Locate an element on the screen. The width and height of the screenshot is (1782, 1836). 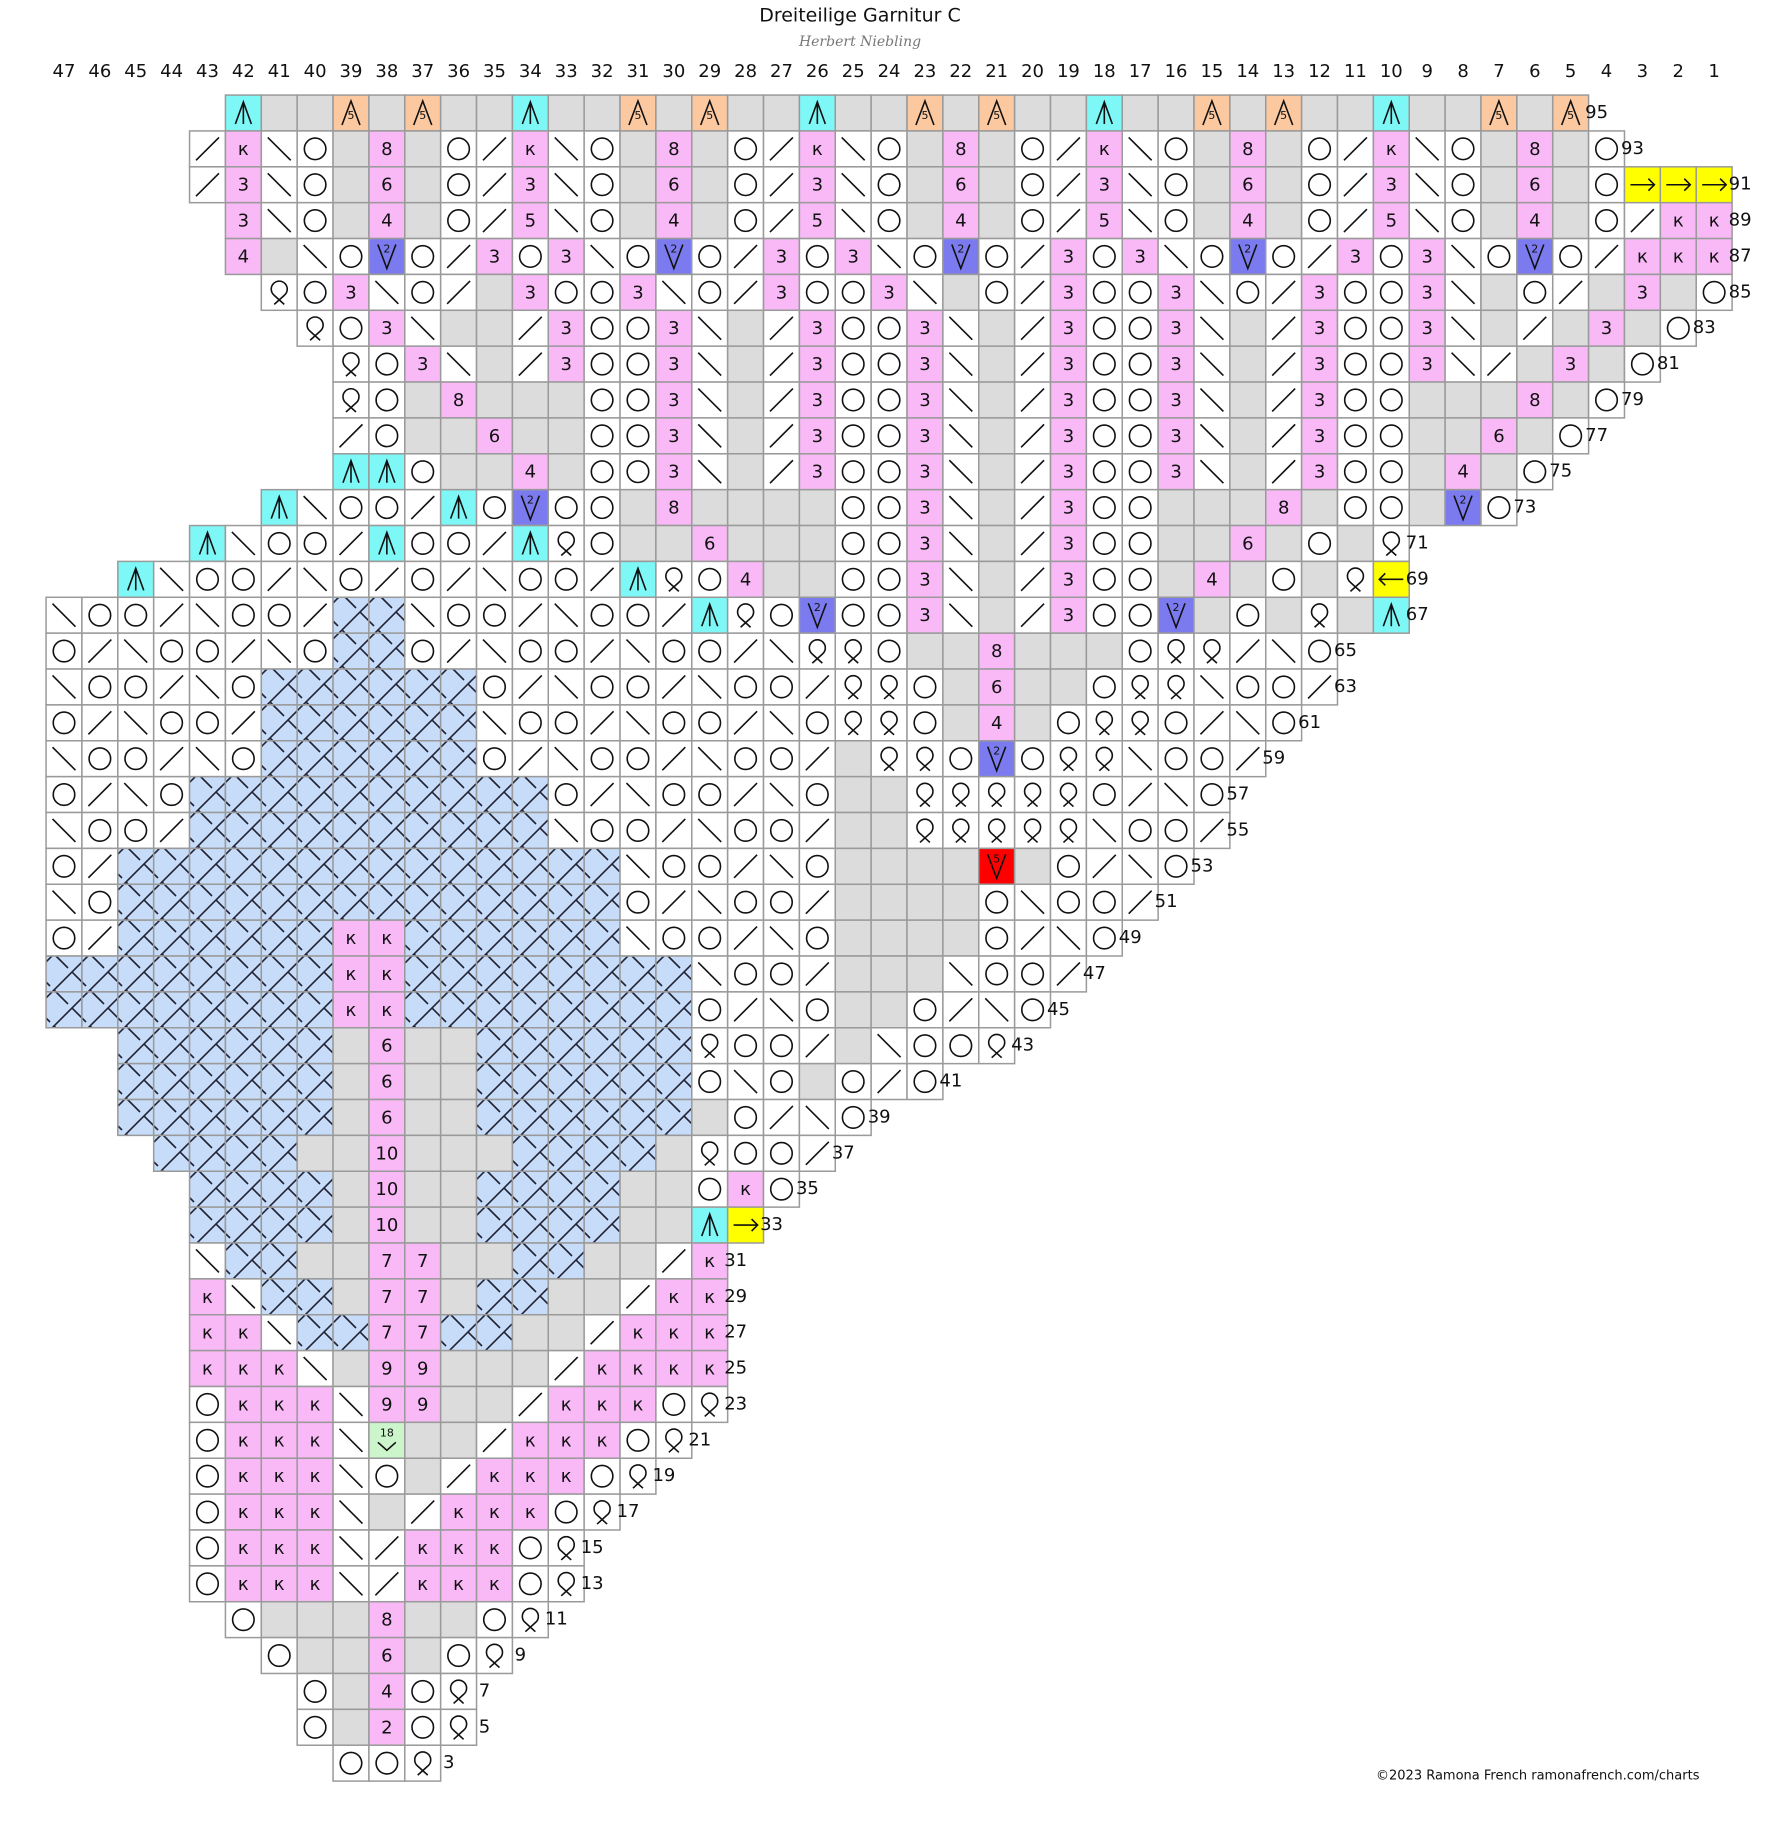
row-number: 71 is located at coordinates (1417, 542).